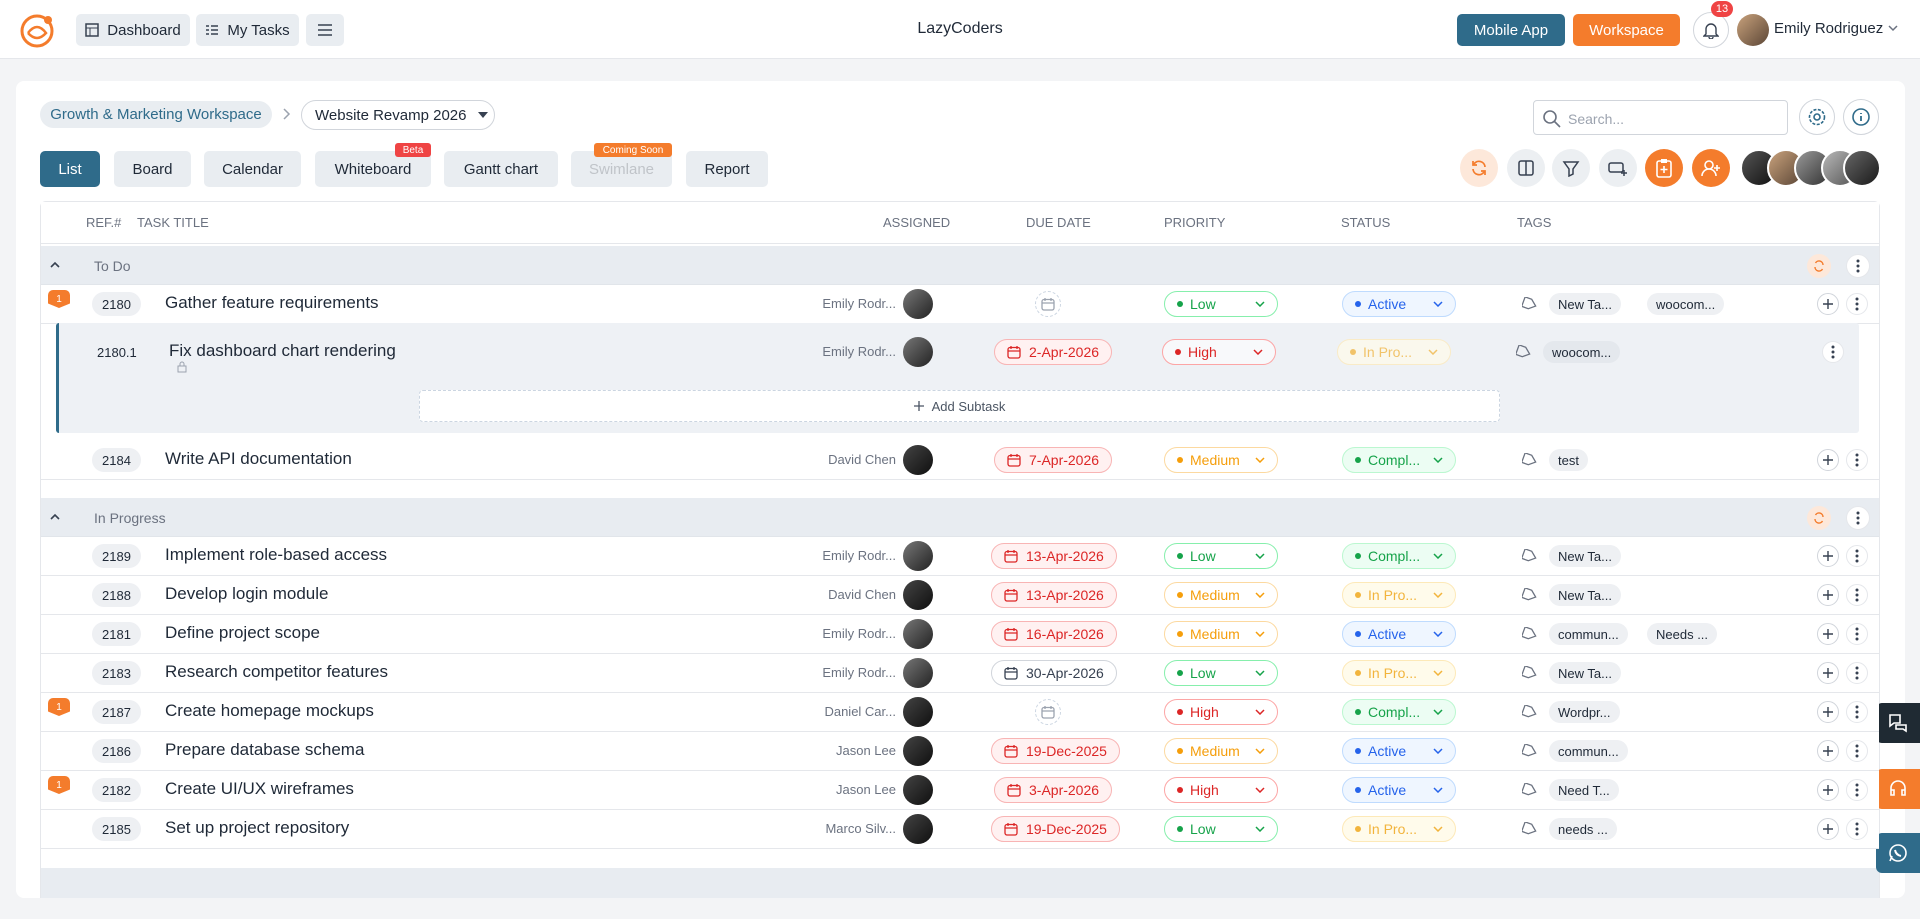 Image resolution: width=1920 pixels, height=919 pixels. What do you see at coordinates (1893, 29) in the screenshot?
I see `user-caret` at bounding box center [1893, 29].